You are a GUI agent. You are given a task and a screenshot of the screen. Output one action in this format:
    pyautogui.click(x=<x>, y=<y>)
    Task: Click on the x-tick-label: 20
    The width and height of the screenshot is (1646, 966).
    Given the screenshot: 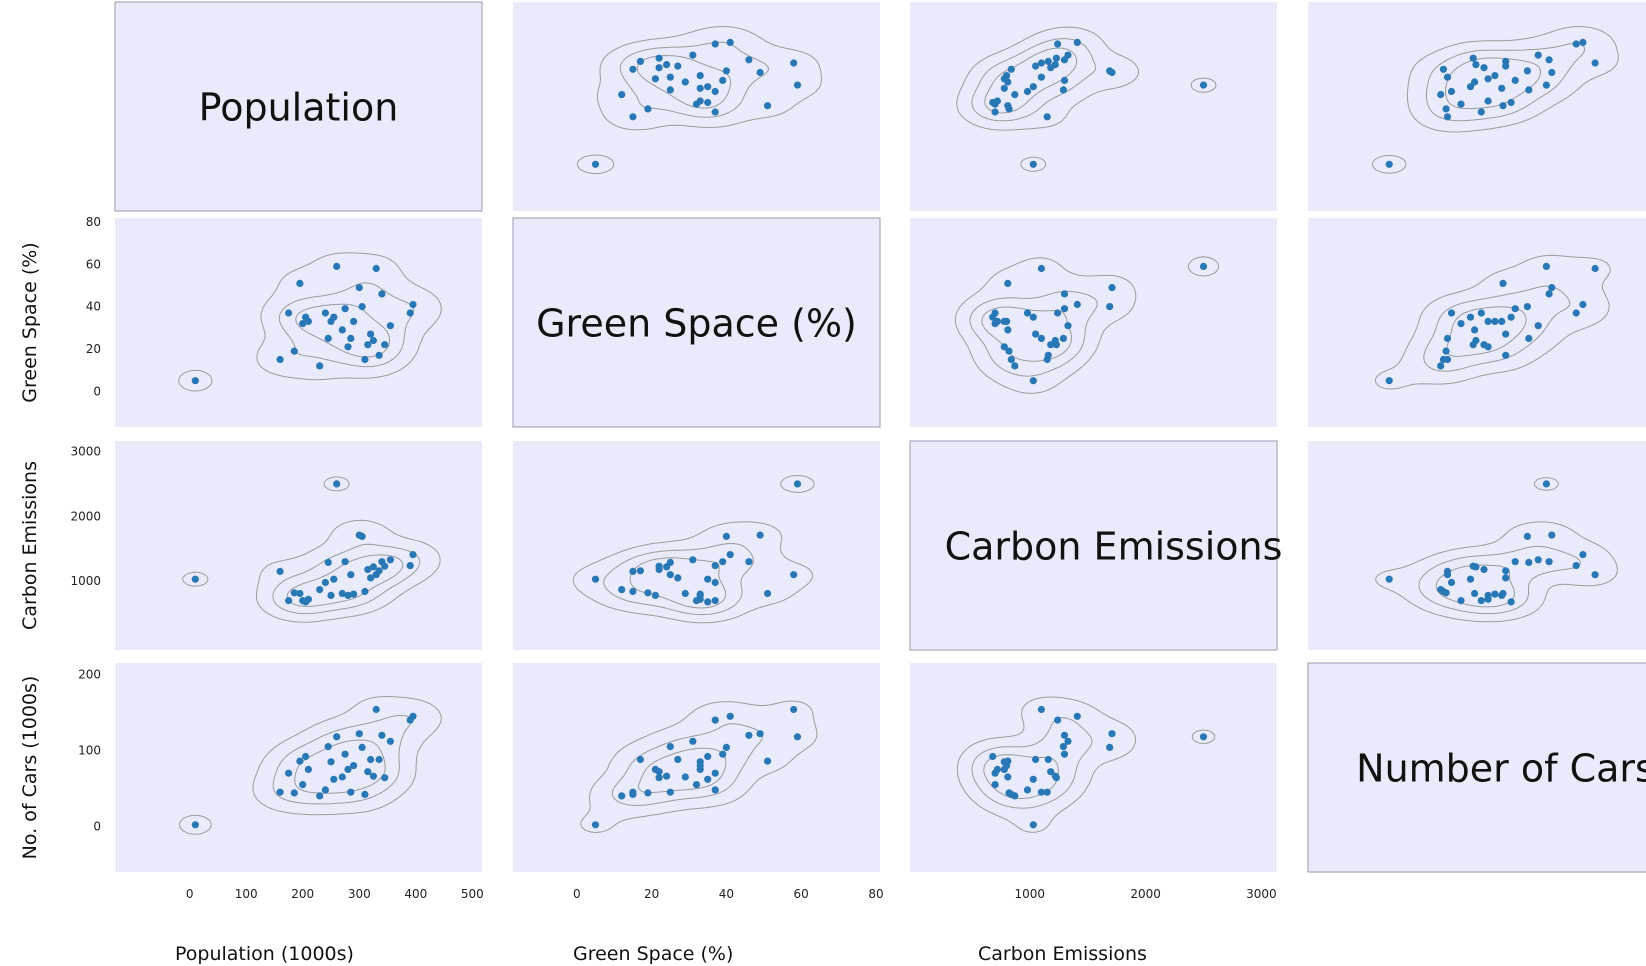 What is the action you would take?
    pyautogui.click(x=651, y=894)
    